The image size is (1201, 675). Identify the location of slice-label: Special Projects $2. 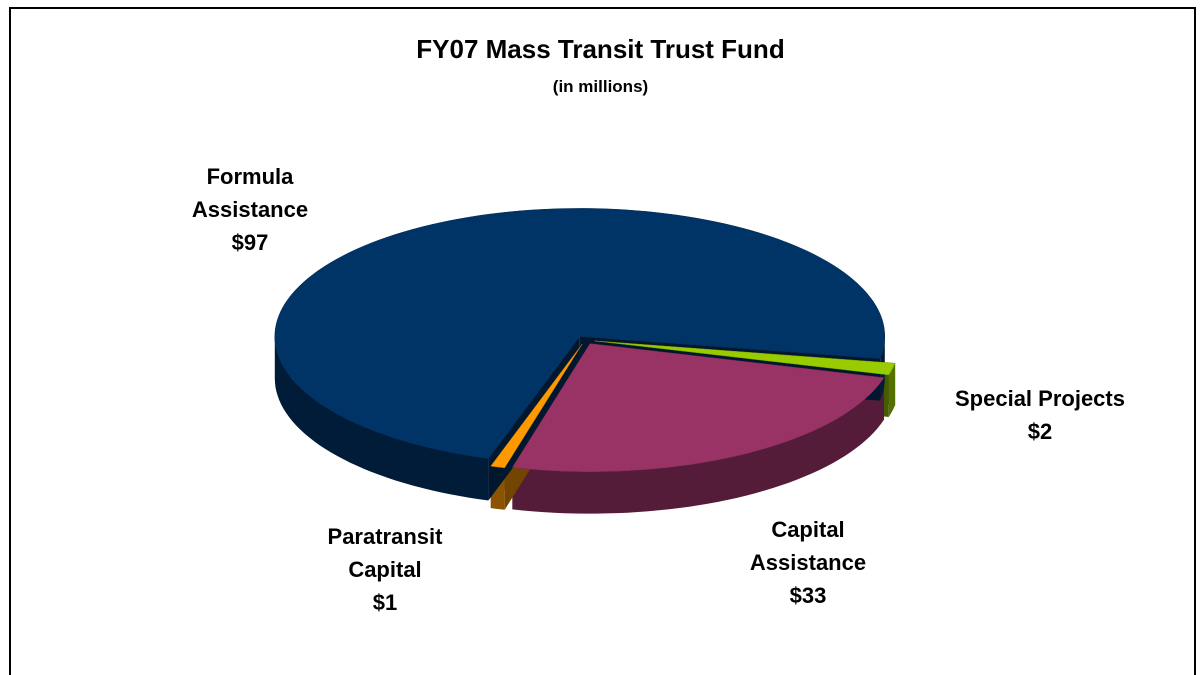
(1040, 415).